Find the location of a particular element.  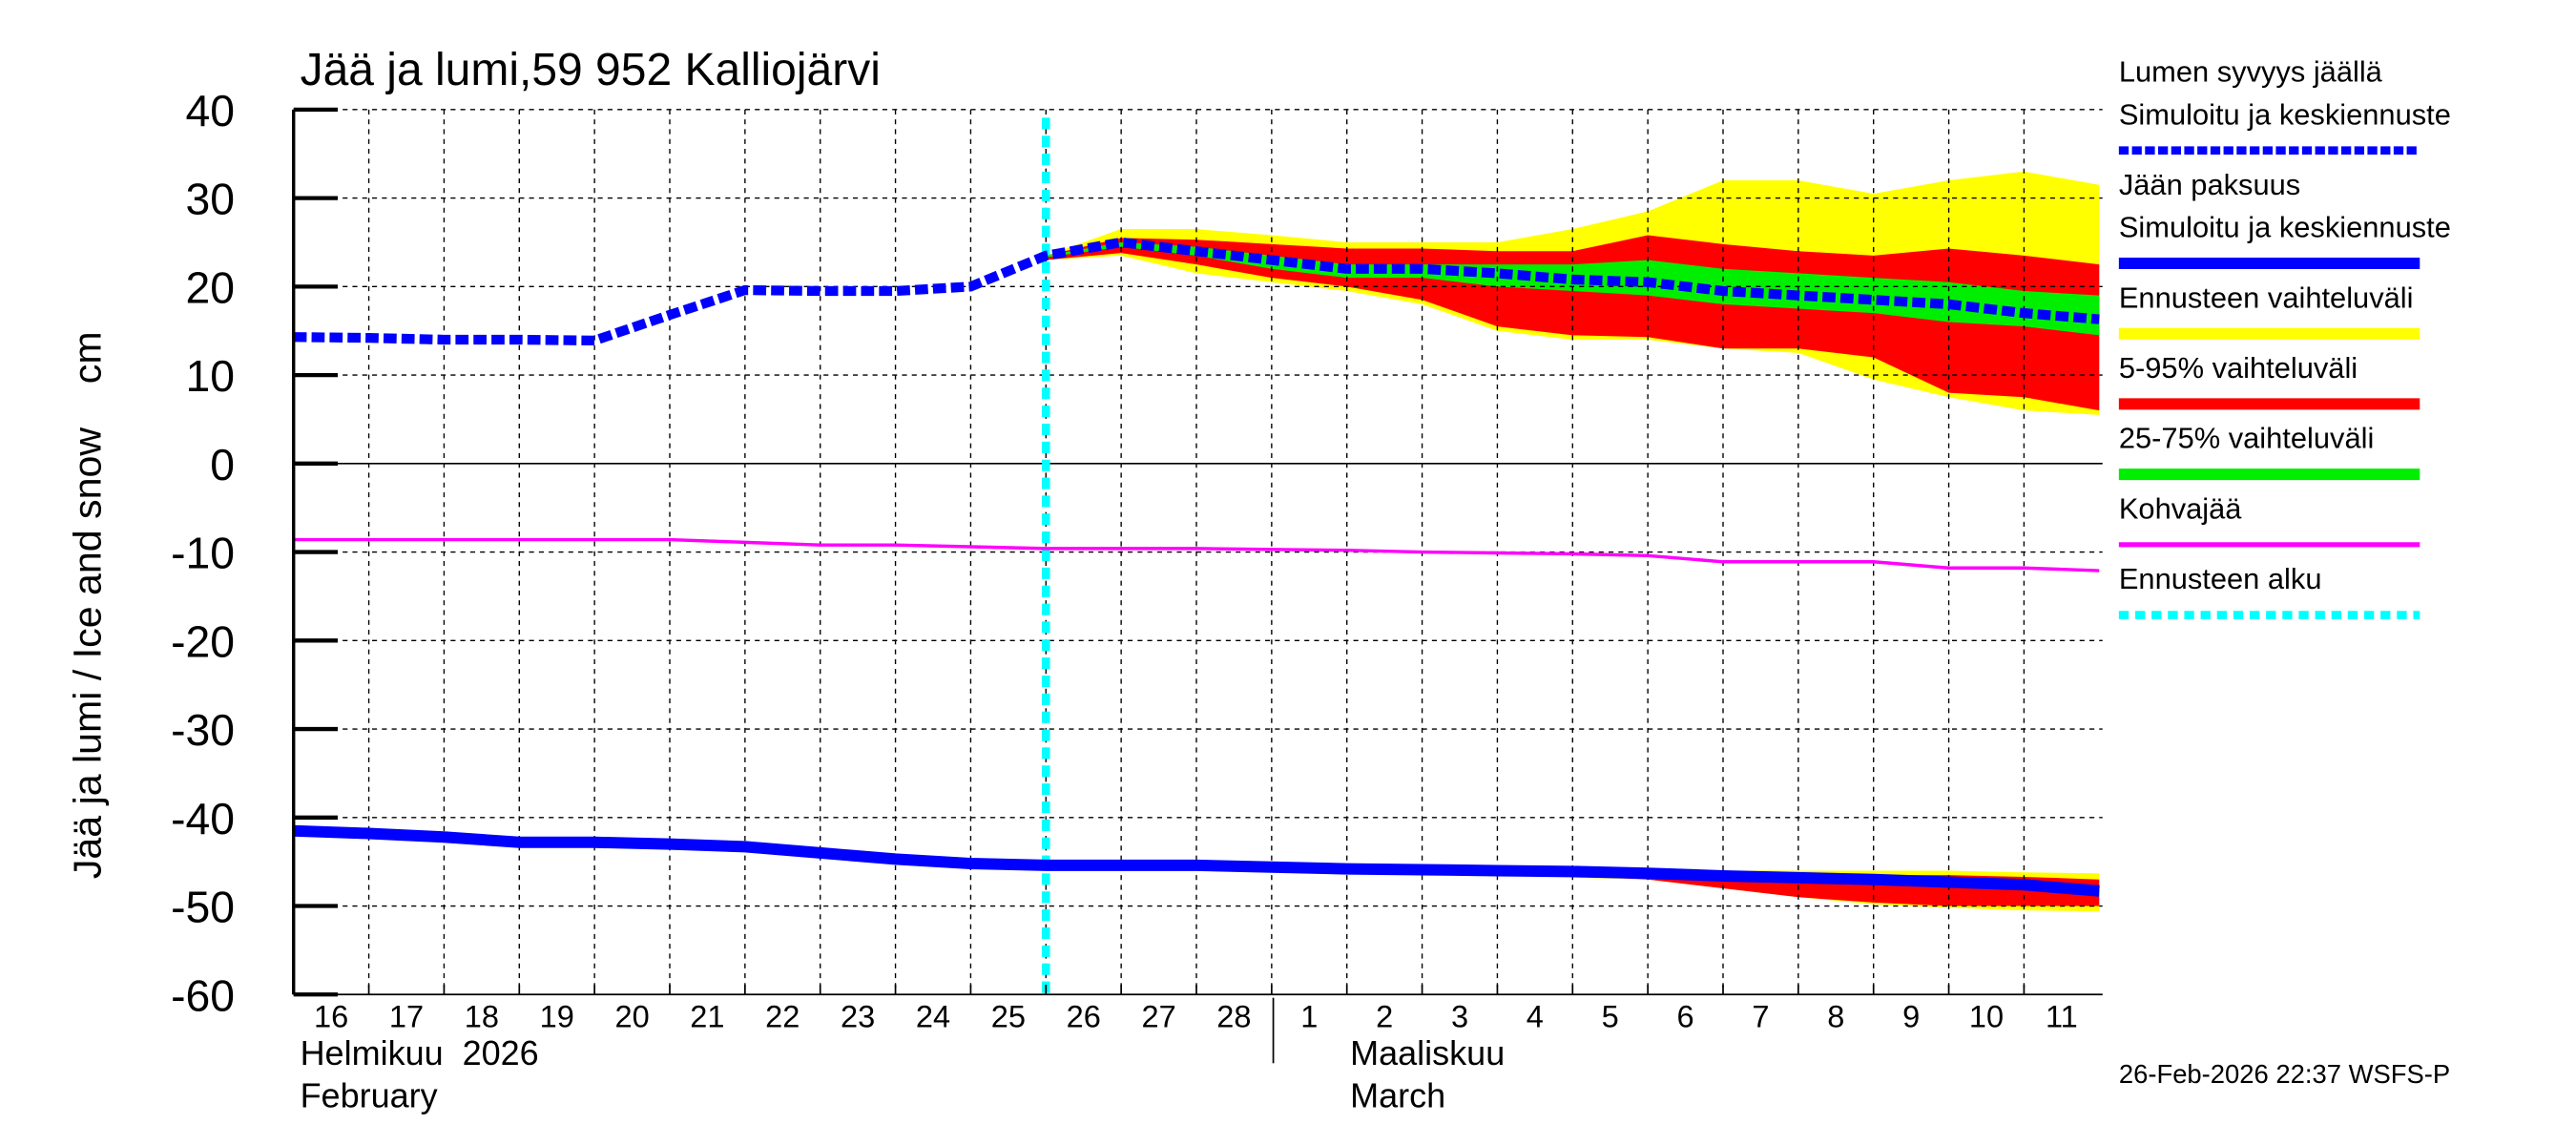

x-day-label: 25 is located at coordinates (1008, 1017).